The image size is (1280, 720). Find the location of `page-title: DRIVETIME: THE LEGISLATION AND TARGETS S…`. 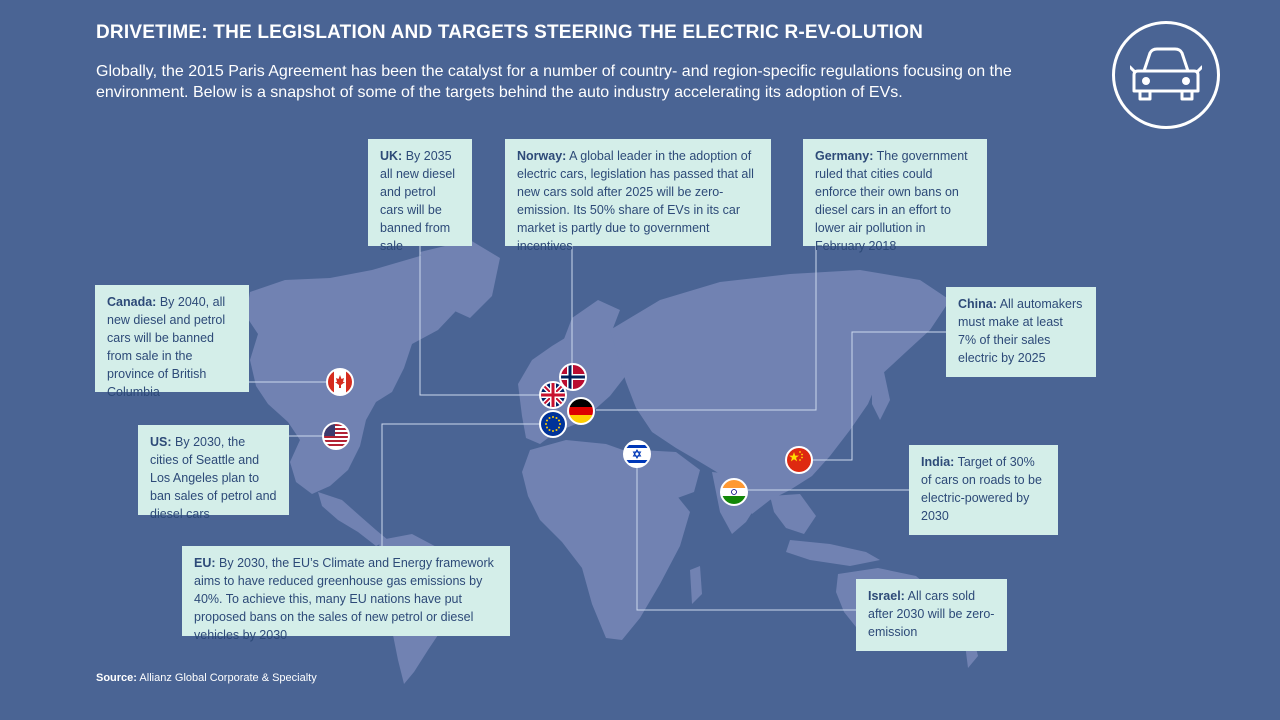

page-title: DRIVETIME: THE LEGISLATION AND TARGETS S… is located at coordinates (510, 32).